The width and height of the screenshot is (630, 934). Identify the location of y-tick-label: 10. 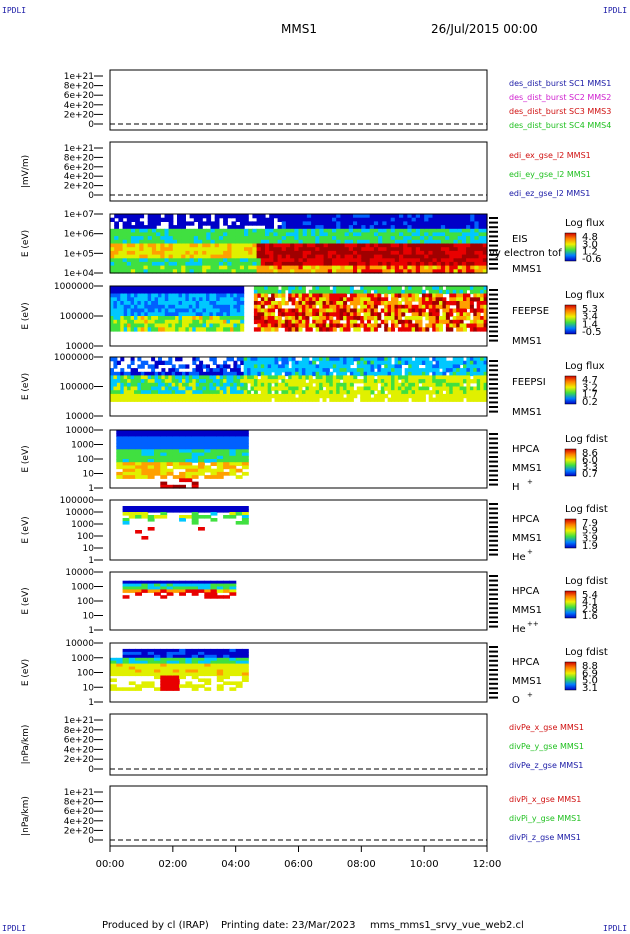
(89, 475).